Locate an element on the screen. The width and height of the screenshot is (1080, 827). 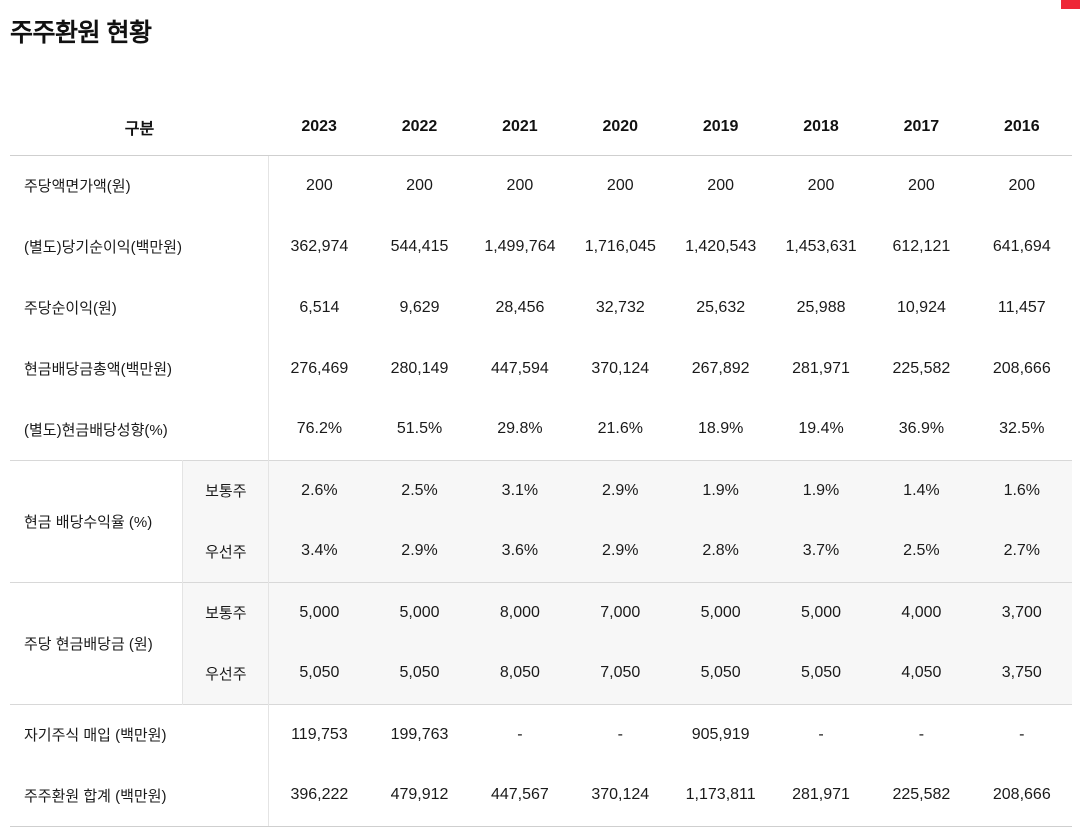
value-cell: 267,892 is located at coordinates (720, 368).